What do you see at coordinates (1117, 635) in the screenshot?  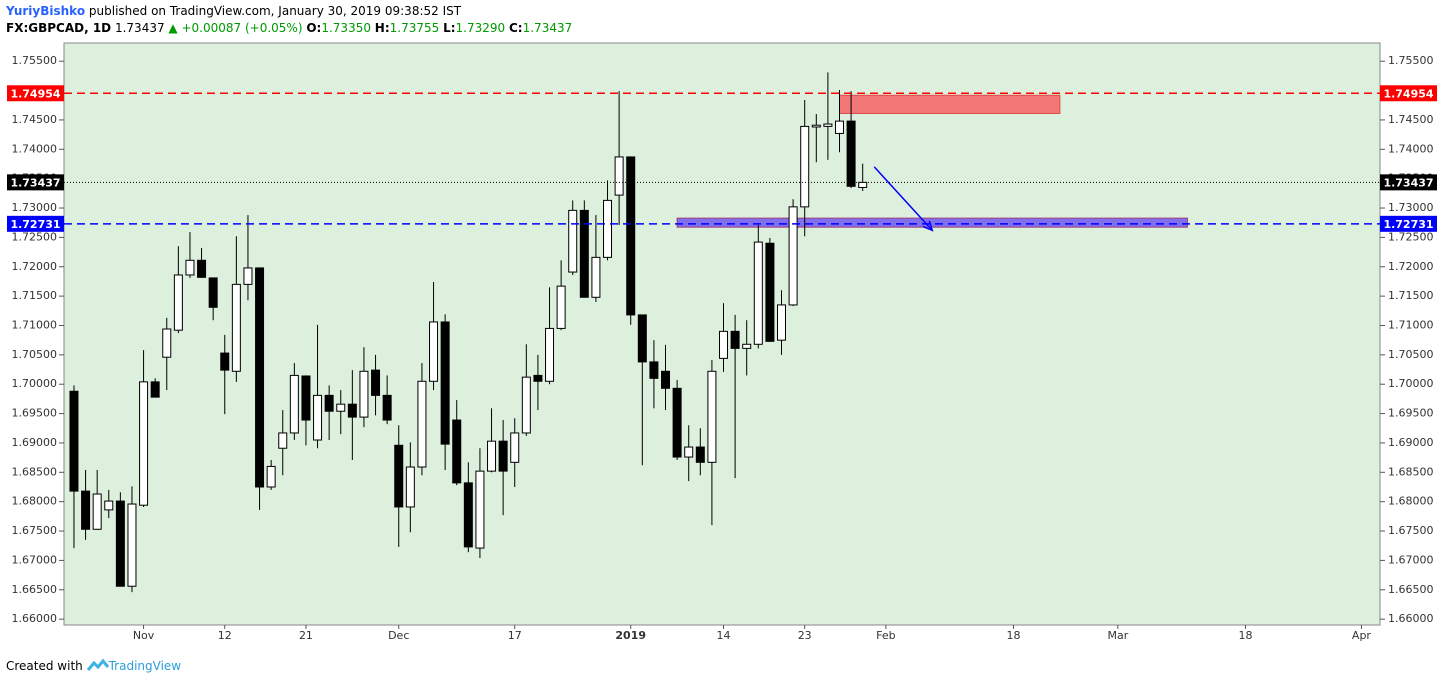 I see `x-tick-label: Mar` at bounding box center [1117, 635].